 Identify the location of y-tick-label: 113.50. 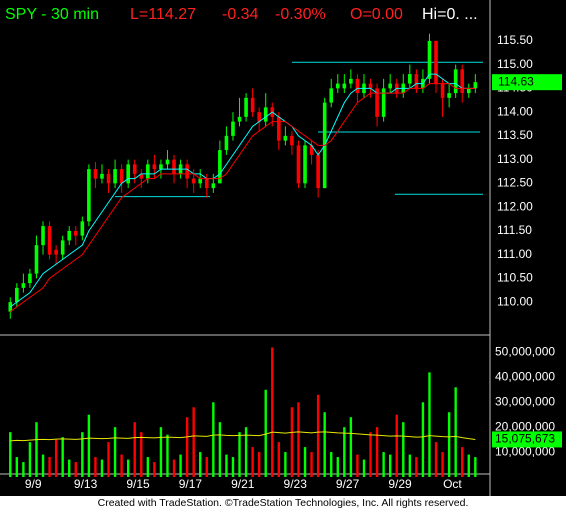
(515, 135).